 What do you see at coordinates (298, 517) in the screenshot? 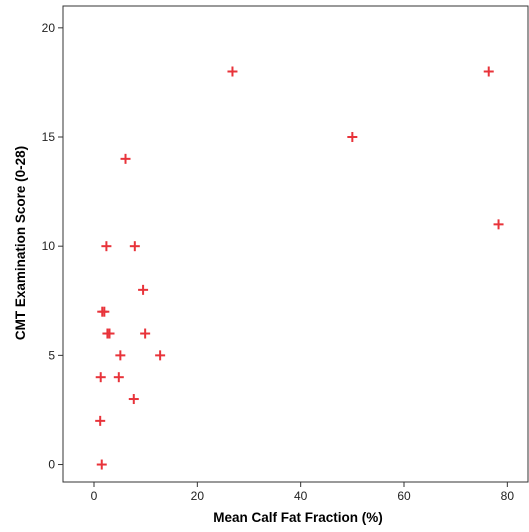
I see `x-axis-title: Mean Calf Fat Fraction (%)` at bounding box center [298, 517].